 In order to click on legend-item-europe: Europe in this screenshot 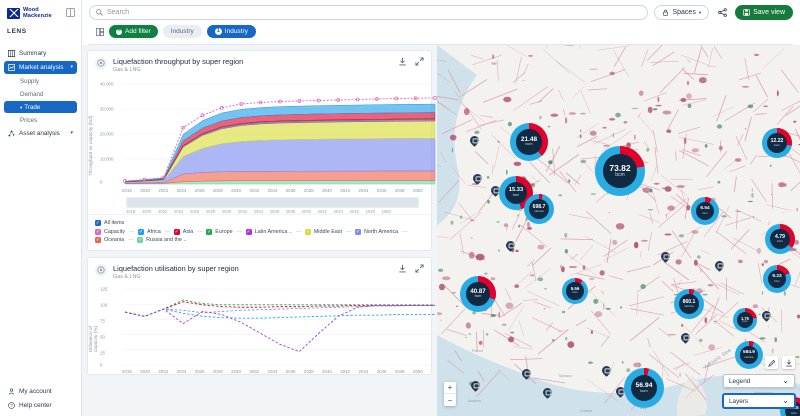, I will do `click(219, 232)`.